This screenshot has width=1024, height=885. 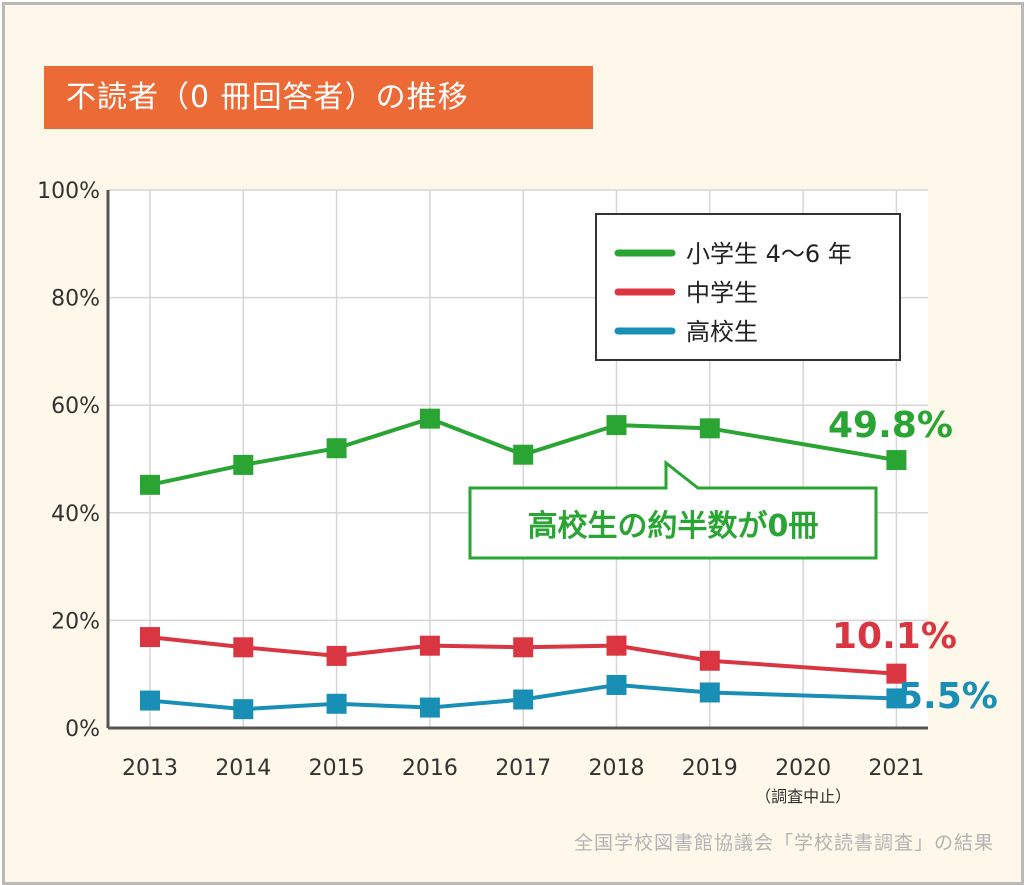 I want to click on x-tick-label: 2015, so click(x=337, y=768).